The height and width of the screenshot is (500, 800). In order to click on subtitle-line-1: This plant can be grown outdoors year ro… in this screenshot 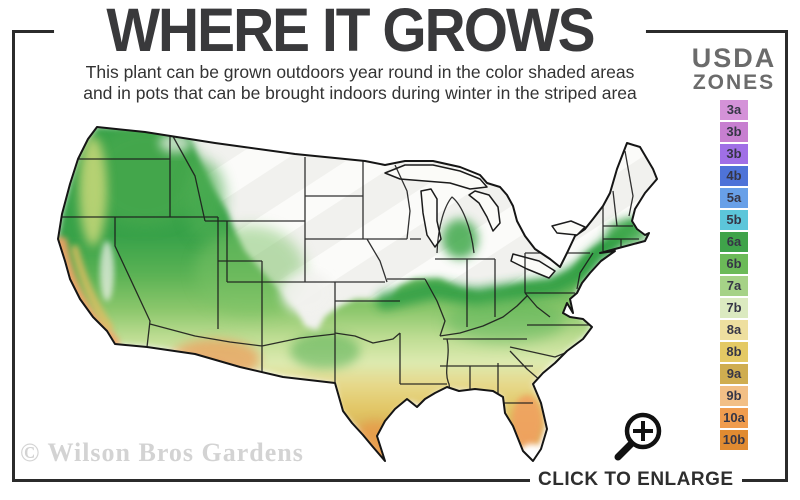, I will do `click(360, 72)`.